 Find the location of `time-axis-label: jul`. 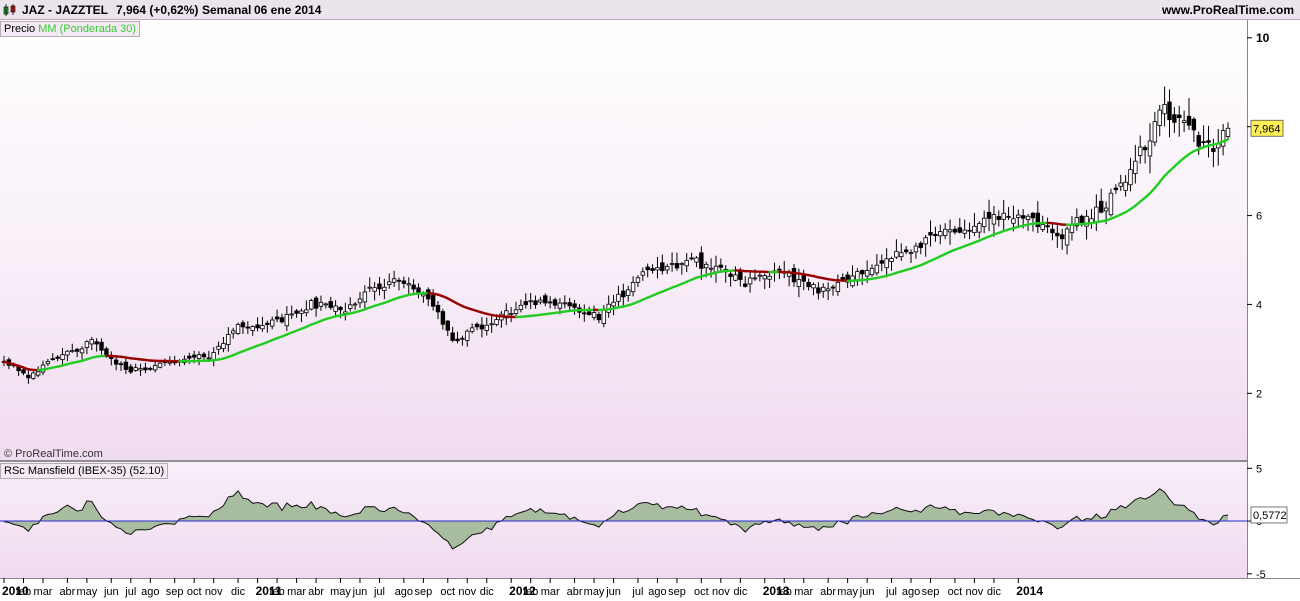

time-axis-label: jul is located at coordinates (891, 592).